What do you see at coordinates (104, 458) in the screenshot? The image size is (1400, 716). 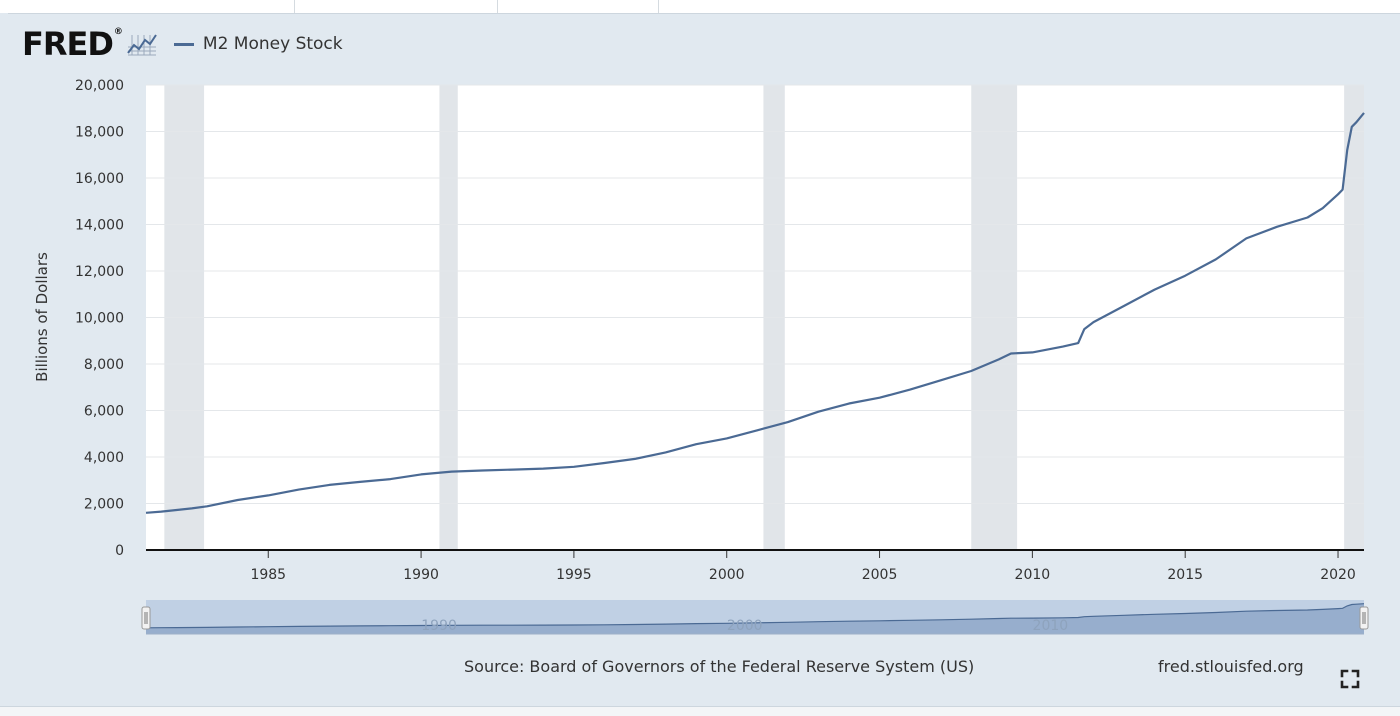 I see `y-tick-label: 4,000` at bounding box center [104, 458].